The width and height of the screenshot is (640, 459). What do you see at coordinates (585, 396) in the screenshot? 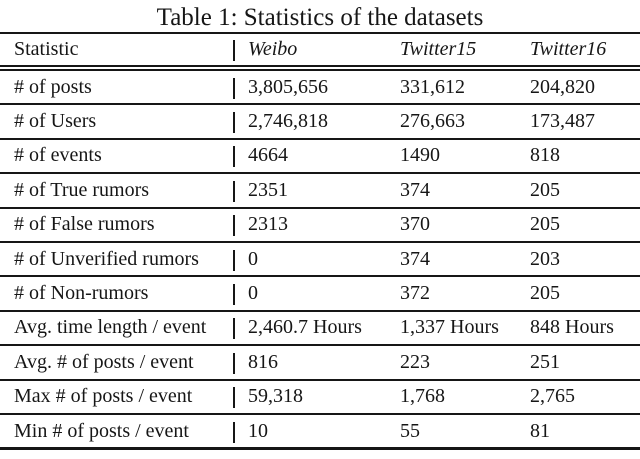
I see `cell-twitter16: 2,765` at bounding box center [585, 396].